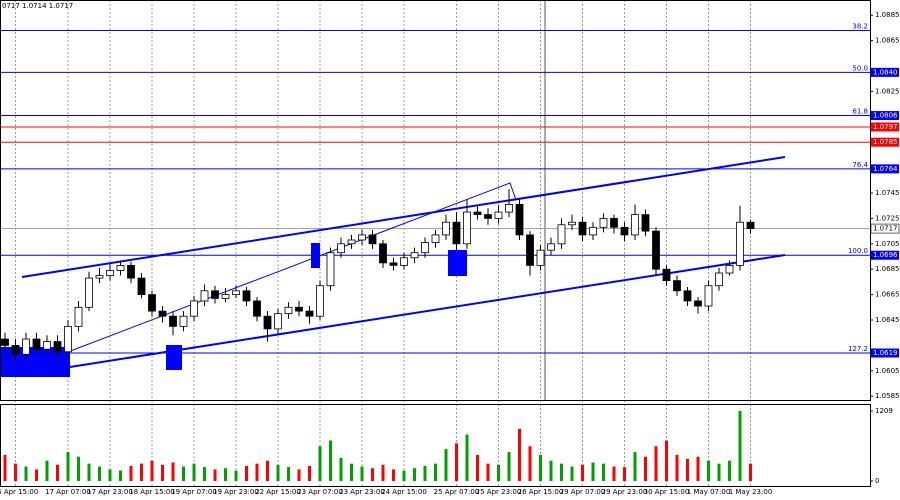 The width and height of the screenshot is (900, 500). Describe the element at coordinates (19, 492) in the screenshot. I see `x-tick-label: 16 Apr 15:00` at that location.